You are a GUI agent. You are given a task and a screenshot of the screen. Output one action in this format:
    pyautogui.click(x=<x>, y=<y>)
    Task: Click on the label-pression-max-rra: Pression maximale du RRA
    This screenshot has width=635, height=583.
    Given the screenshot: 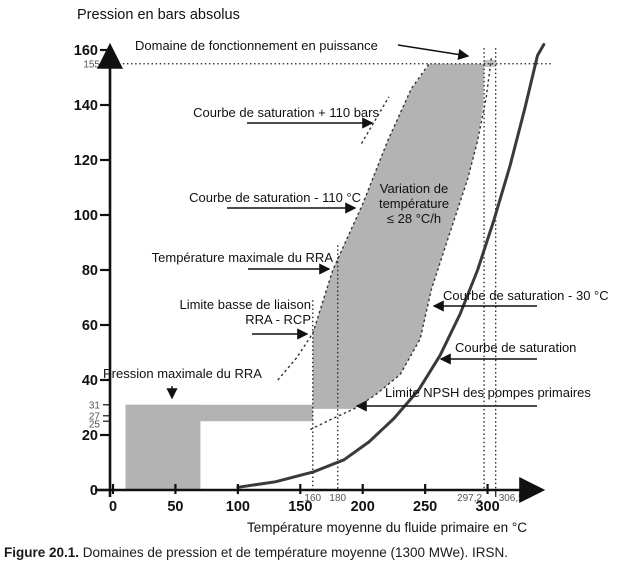 What is the action you would take?
    pyautogui.click(x=182, y=373)
    